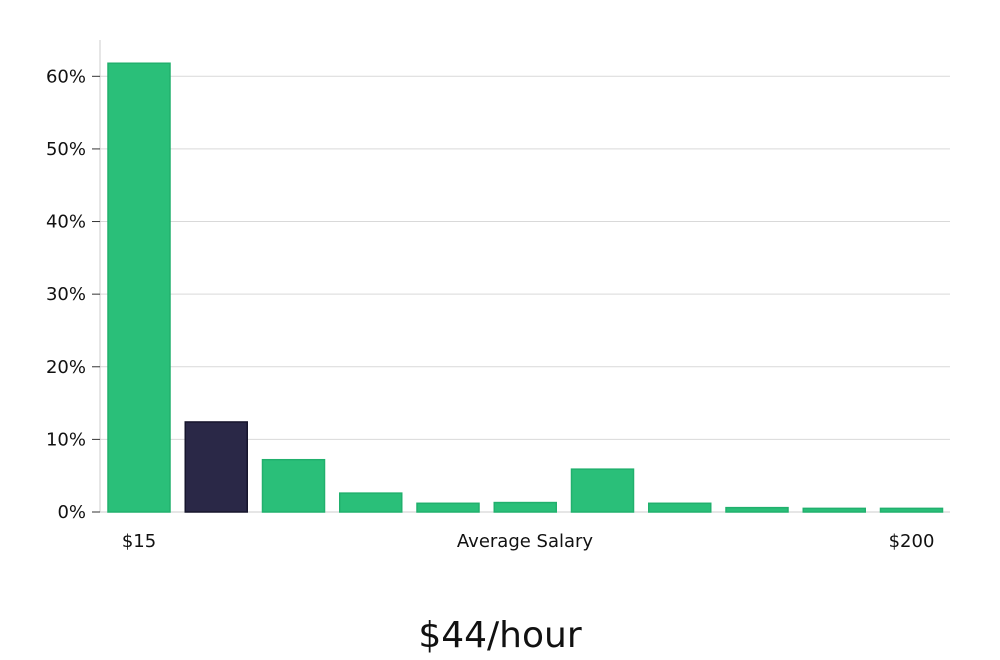 The width and height of the screenshot is (1000, 660). What do you see at coordinates (139, 541) in the screenshot?
I see `x-start-label: $15` at bounding box center [139, 541].